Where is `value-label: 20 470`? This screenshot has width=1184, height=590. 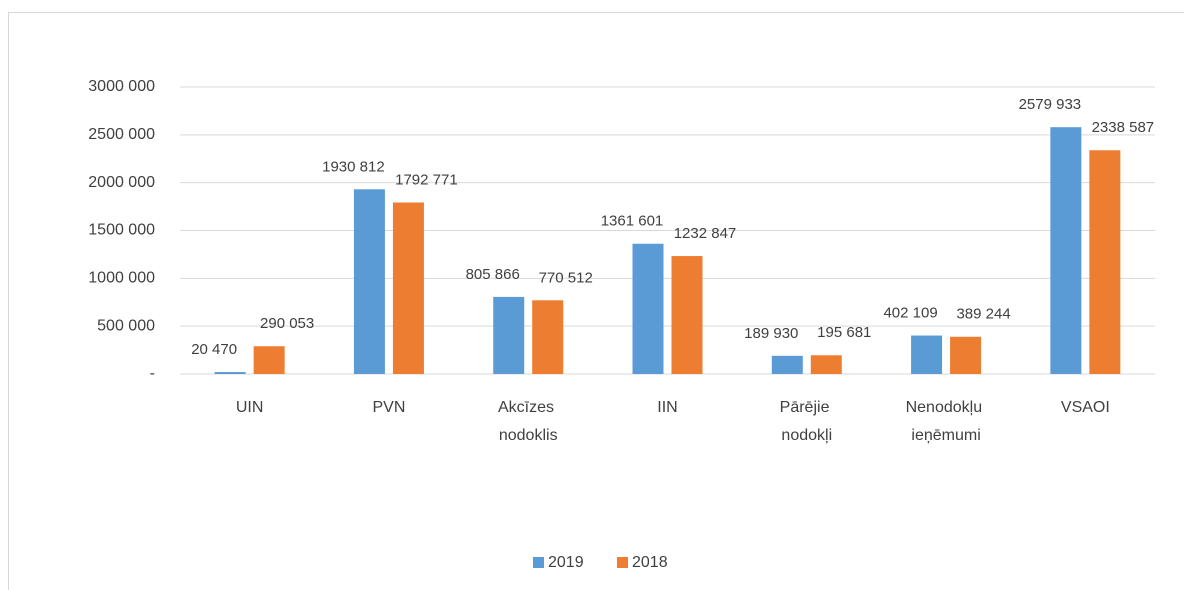
value-label: 20 470 is located at coordinates (214, 349).